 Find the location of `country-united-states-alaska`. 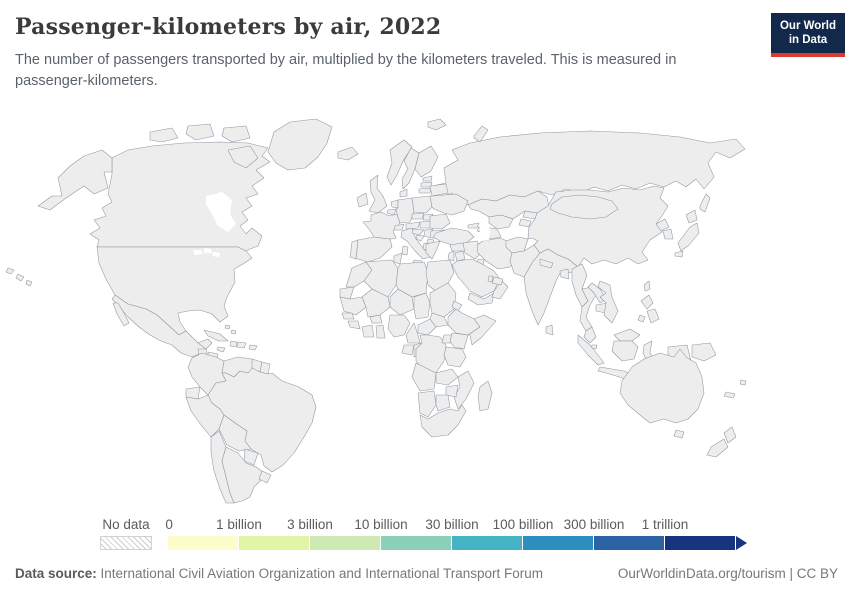

country-united-states-alaska is located at coordinates (75, 180).